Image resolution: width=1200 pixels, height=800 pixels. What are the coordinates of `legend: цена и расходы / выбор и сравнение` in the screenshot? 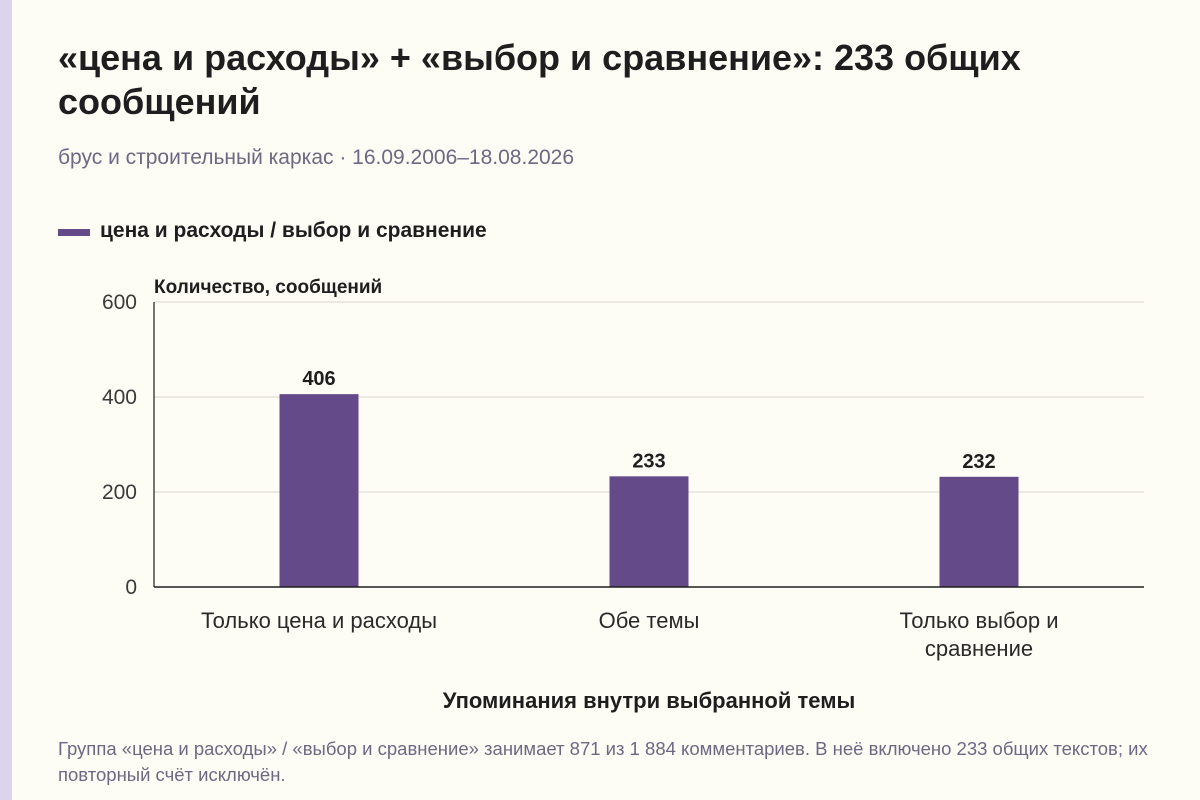 It's located at (272, 231).